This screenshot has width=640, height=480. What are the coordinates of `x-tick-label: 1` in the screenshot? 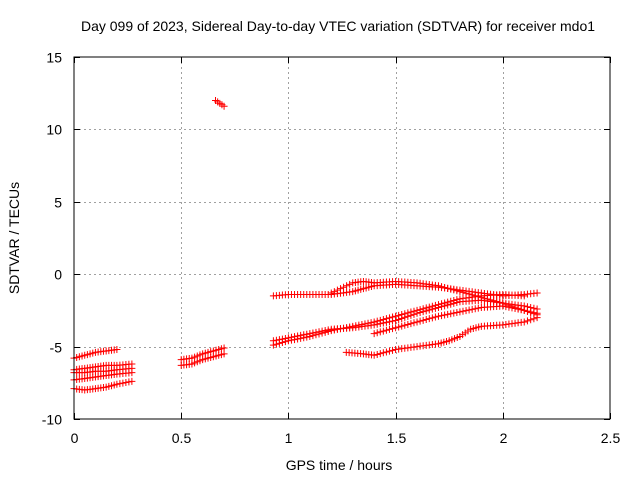 It's located at (289, 438).